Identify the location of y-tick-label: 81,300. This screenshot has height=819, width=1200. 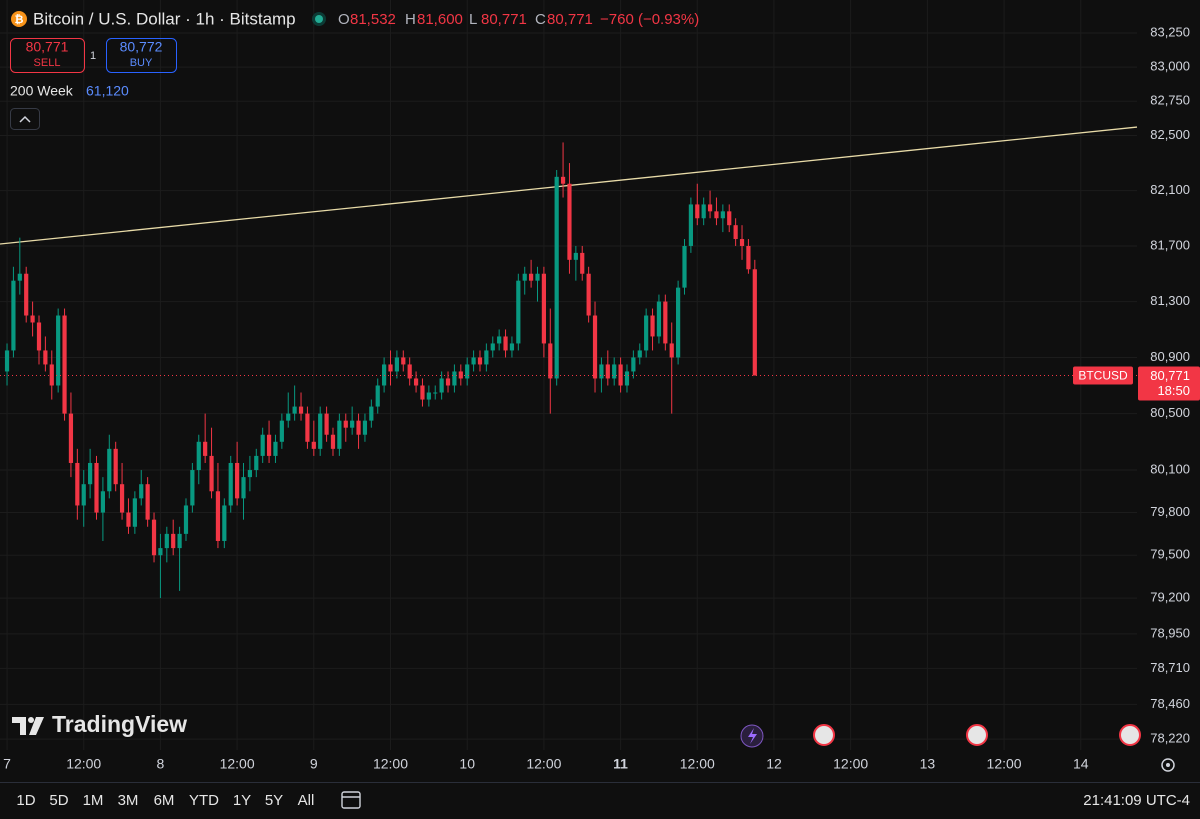
(1170, 300).